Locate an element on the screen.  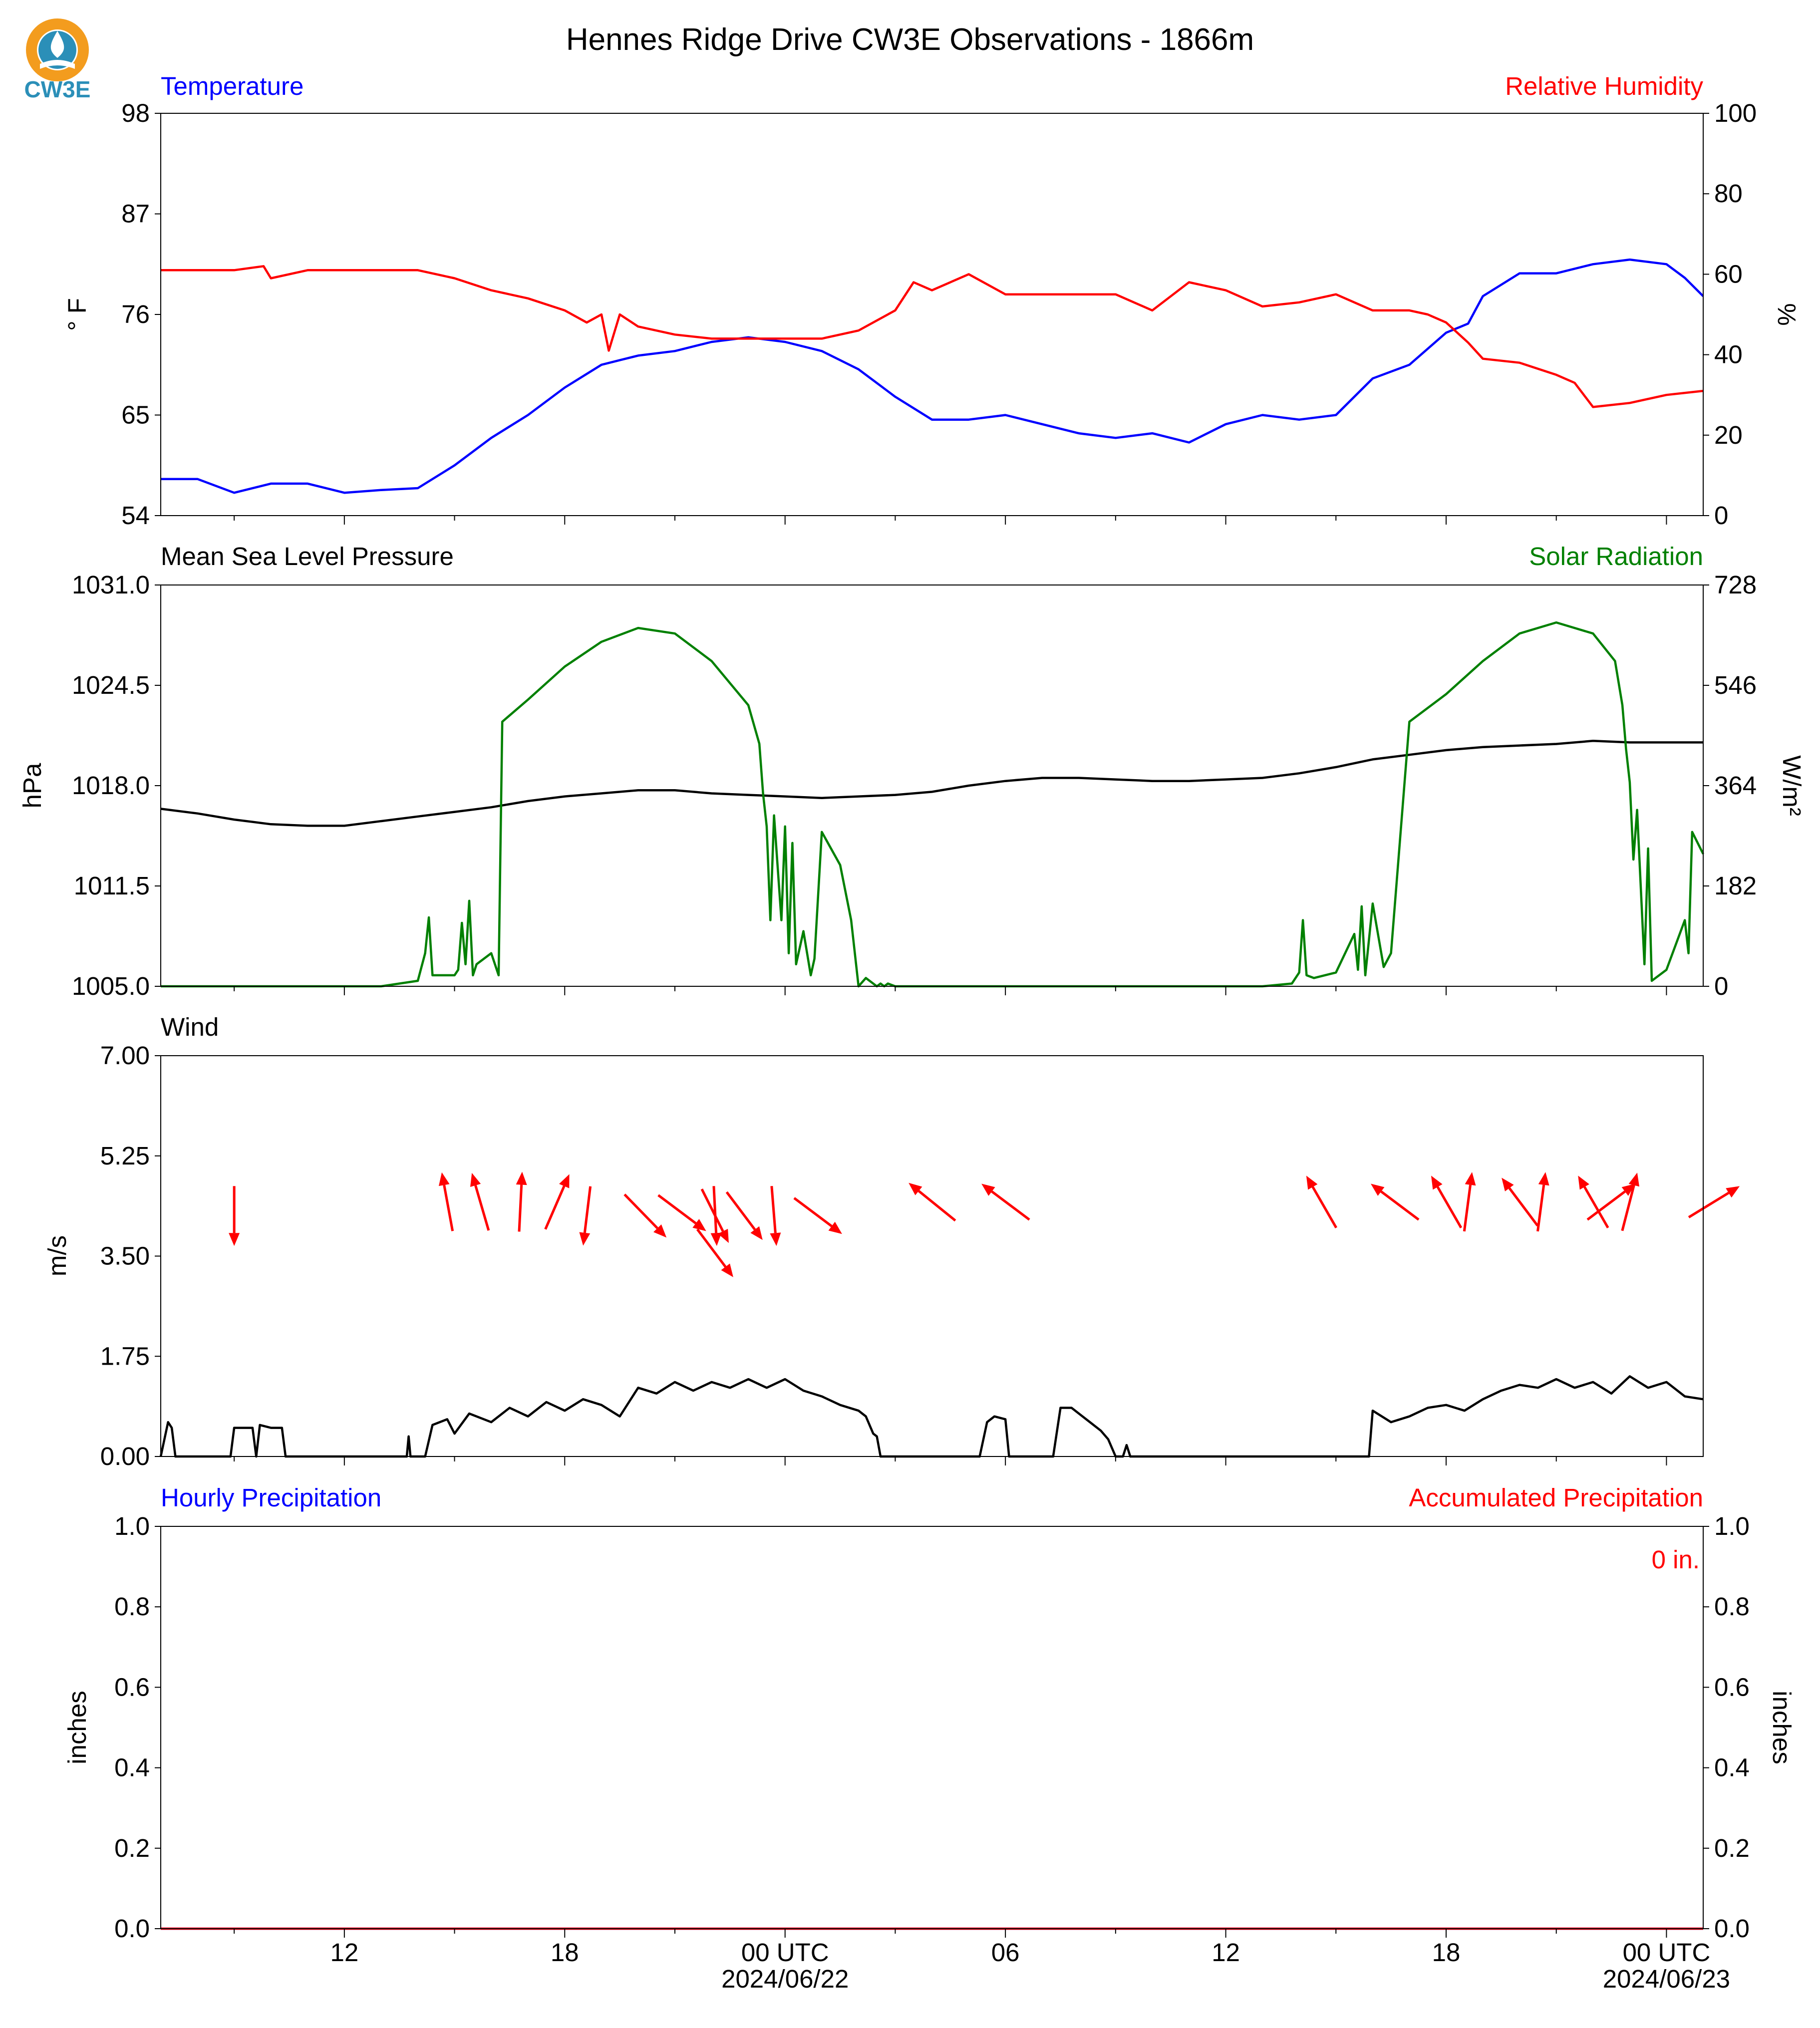
y-tick-label-right: 60 is located at coordinates (1728, 274).